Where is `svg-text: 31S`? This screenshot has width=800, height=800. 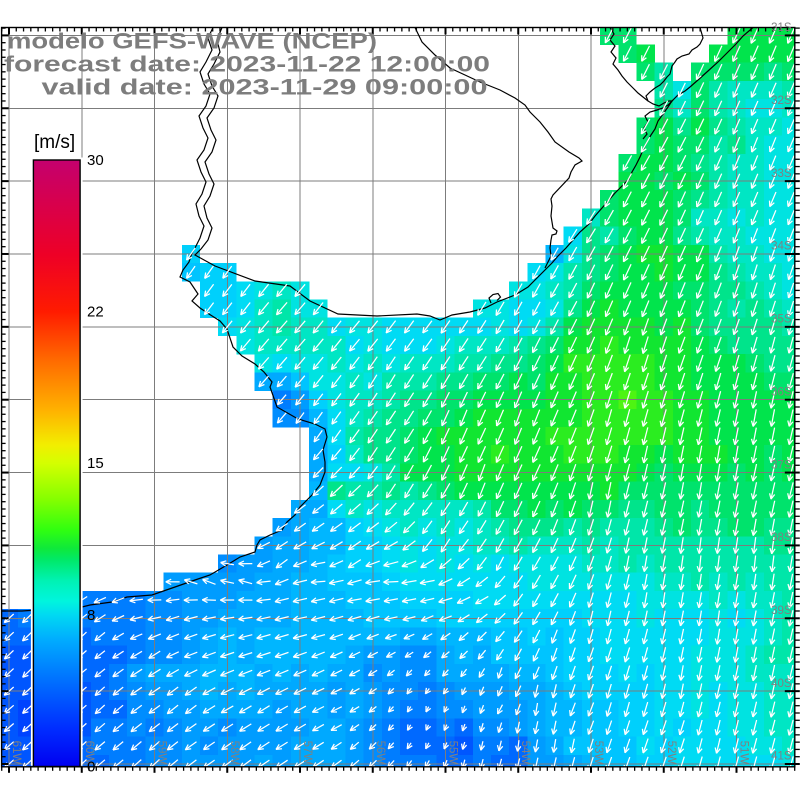
svg-text: 31S is located at coordinates (781, 28).